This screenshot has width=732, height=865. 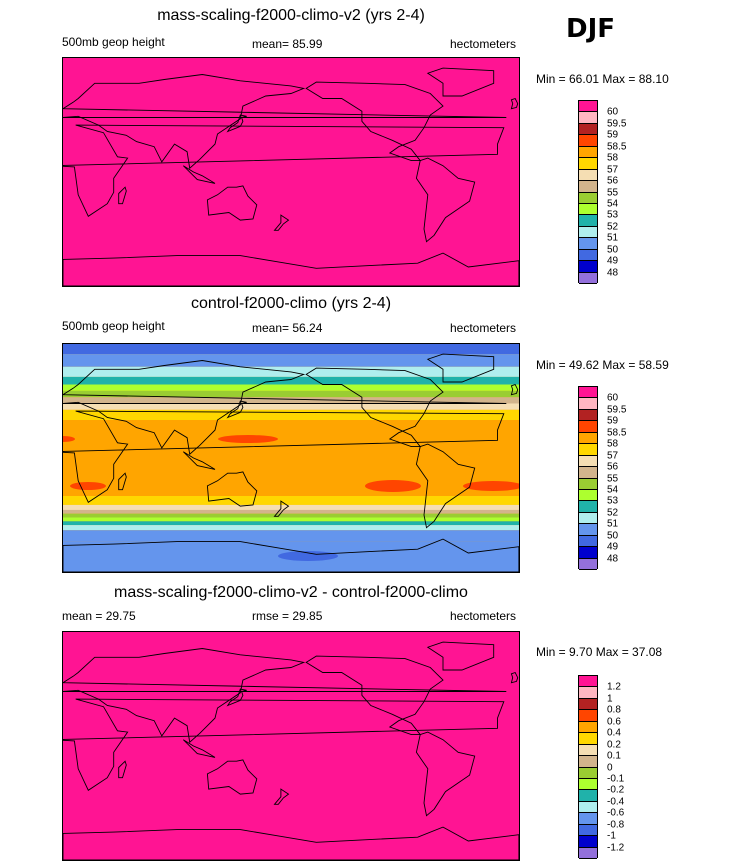 What do you see at coordinates (122, 481) in the screenshot?
I see `panel2-coastline-madagascar` at bounding box center [122, 481].